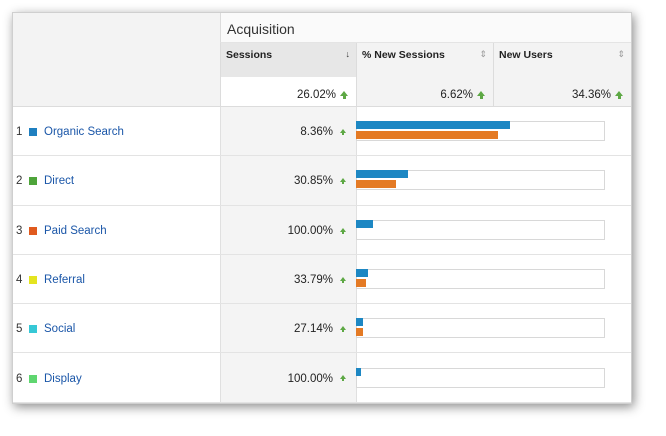 This screenshot has height=436, width=666. What do you see at coordinates (75, 230) in the screenshot?
I see `channel-link: Paid Search` at bounding box center [75, 230].